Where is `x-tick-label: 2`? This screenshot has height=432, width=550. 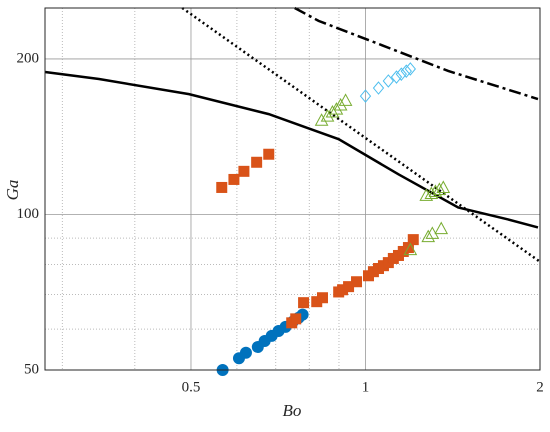 x-tick-label: 2 is located at coordinates (540, 387).